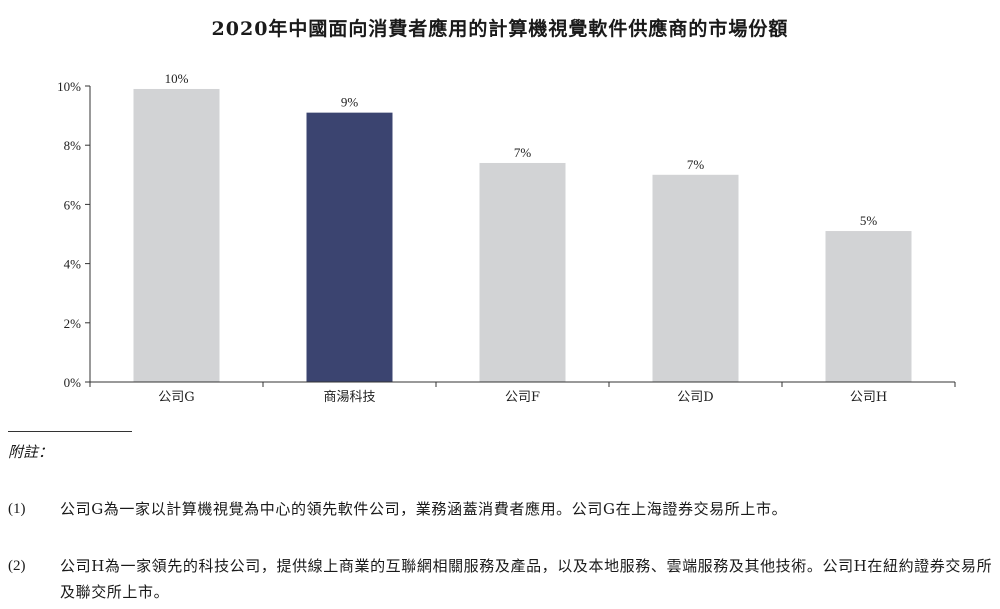  Describe the element at coordinates (176, 397) in the screenshot. I see `x-tick-label: 公司G` at that location.